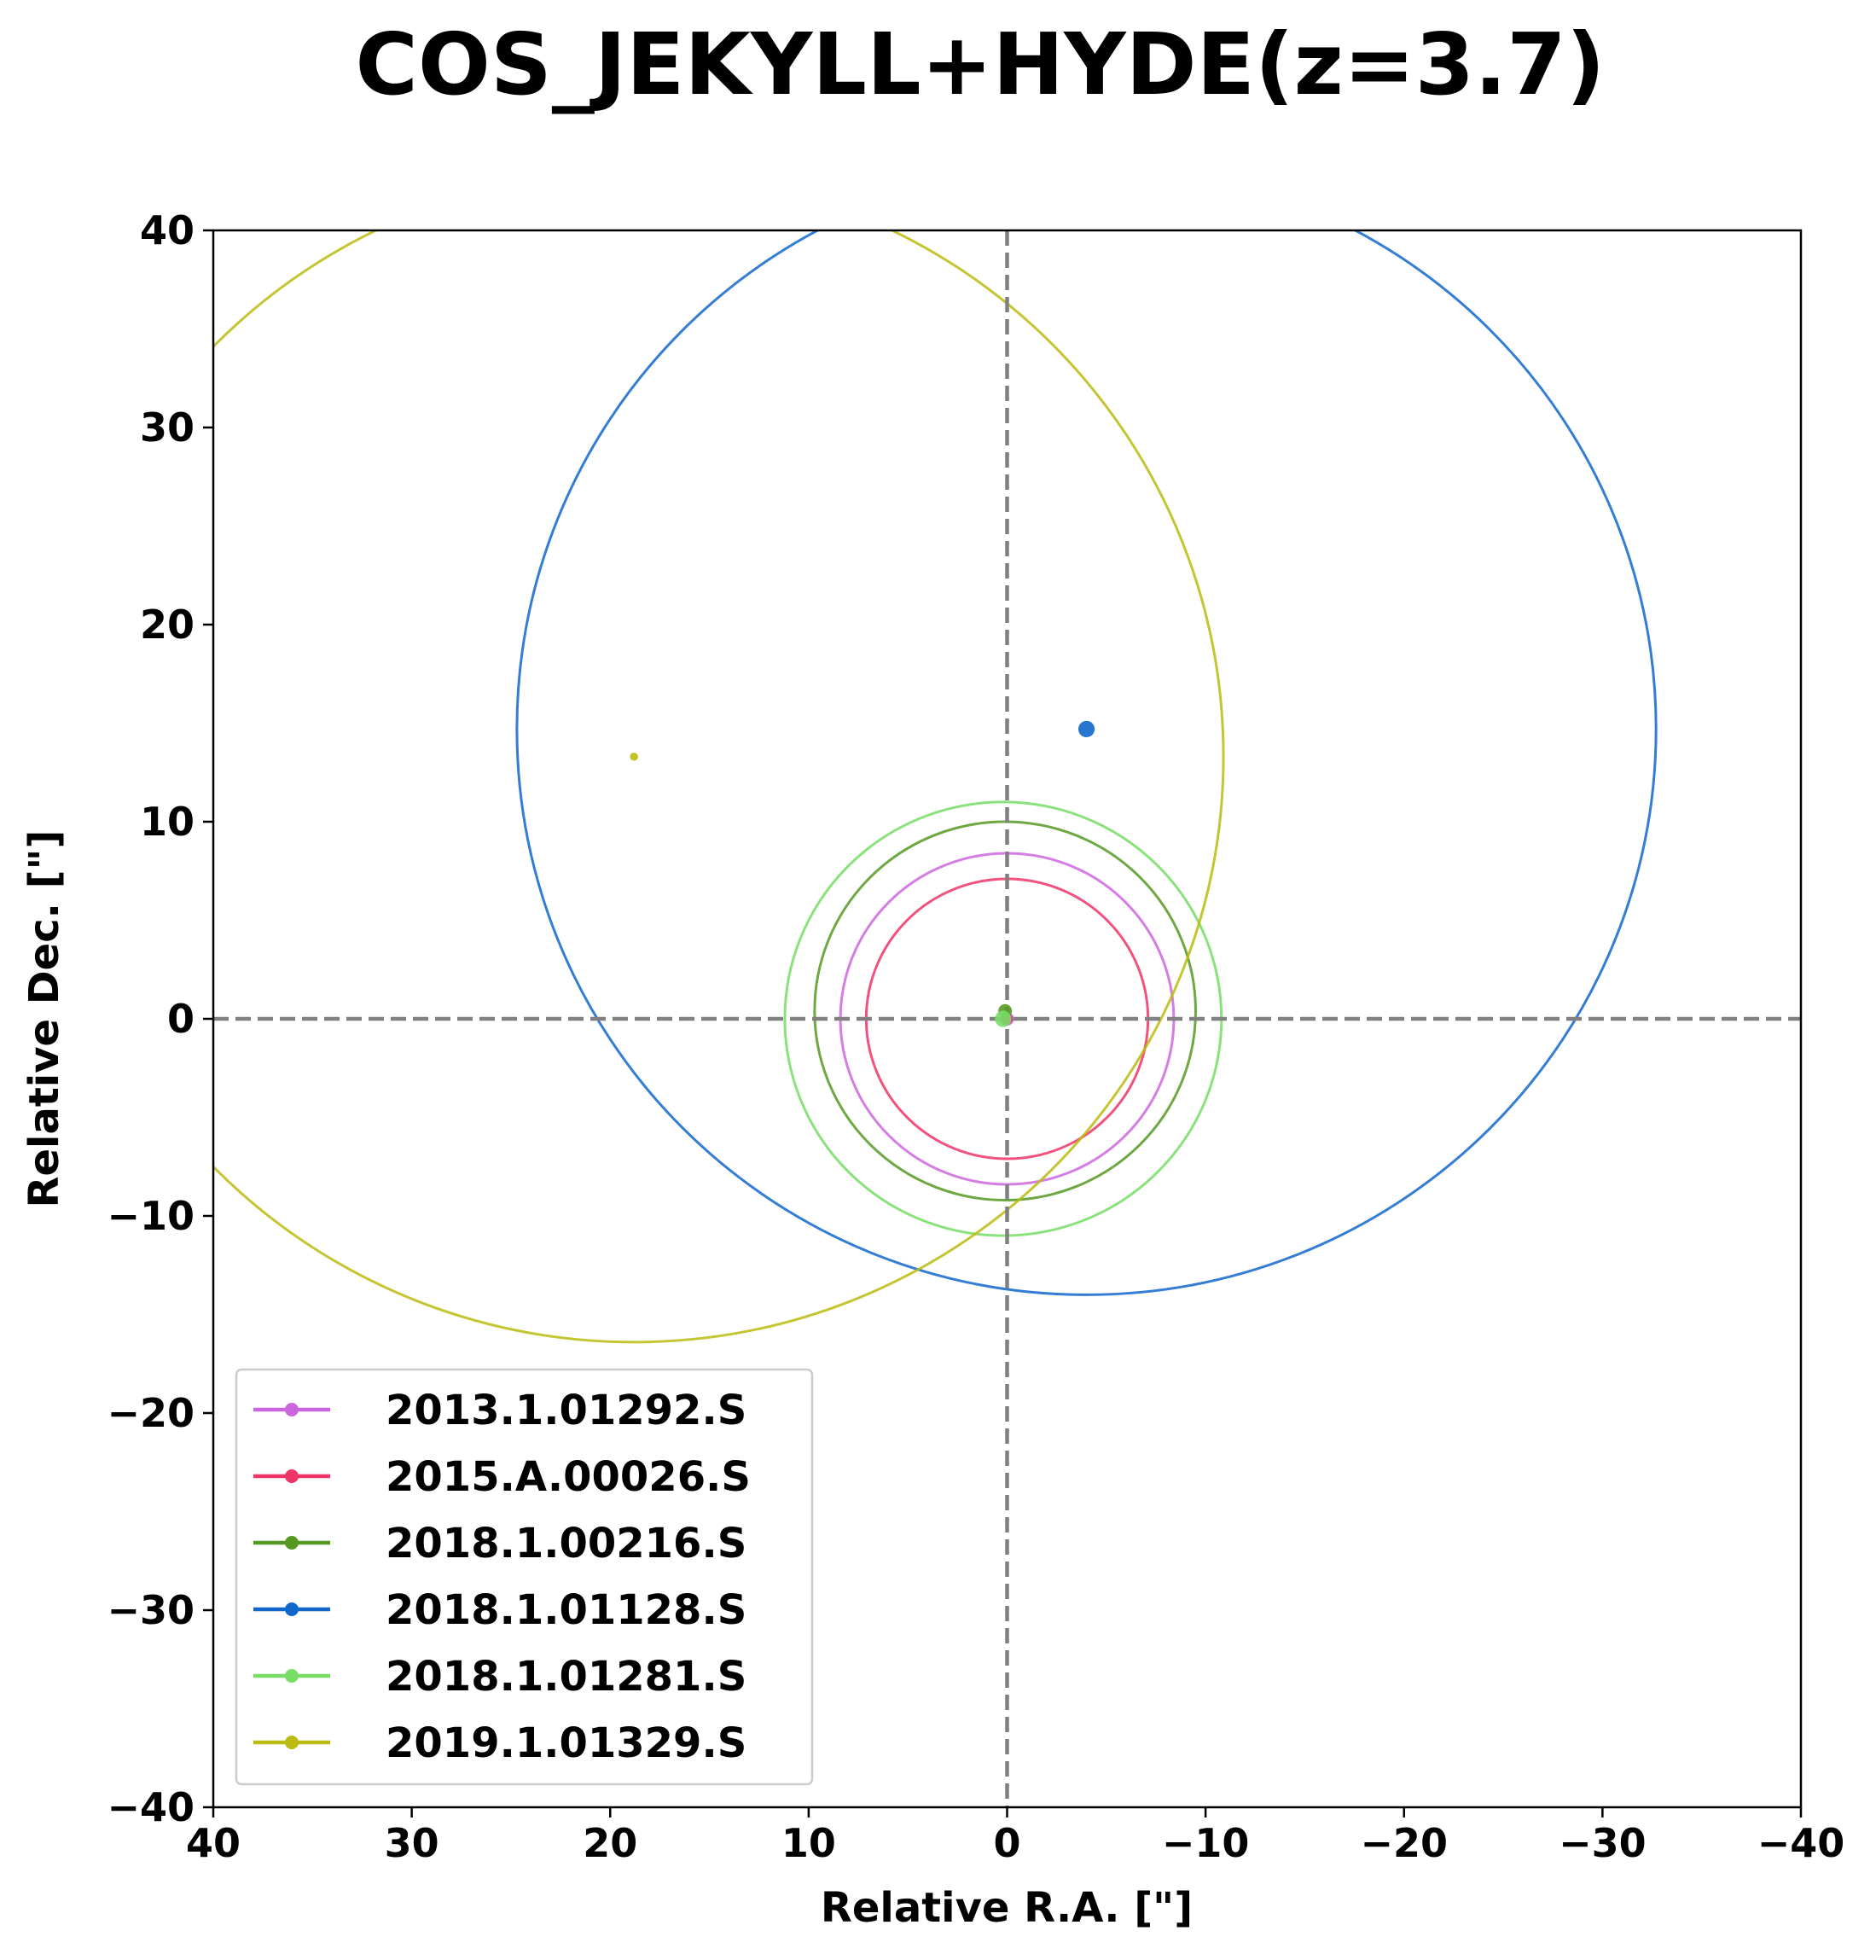 This screenshot has width=1876, height=1960. What do you see at coordinates (1206, 1843) in the screenshot?
I see `x-tick-label: −10` at bounding box center [1206, 1843].